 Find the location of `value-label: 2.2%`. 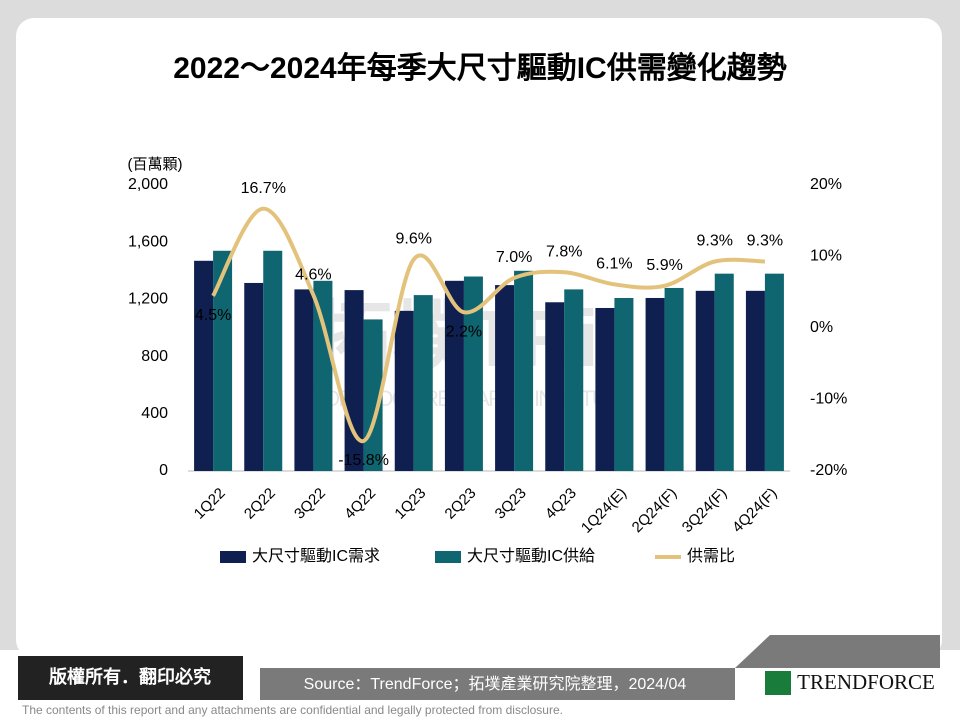

value-label: 2.2% is located at coordinates (464, 331).